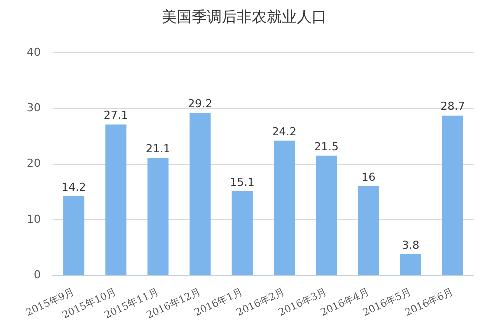 The height and width of the screenshot is (325, 499). Describe the element at coordinates (37, 275) in the screenshot. I see `y-tick-label: 0` at that location.